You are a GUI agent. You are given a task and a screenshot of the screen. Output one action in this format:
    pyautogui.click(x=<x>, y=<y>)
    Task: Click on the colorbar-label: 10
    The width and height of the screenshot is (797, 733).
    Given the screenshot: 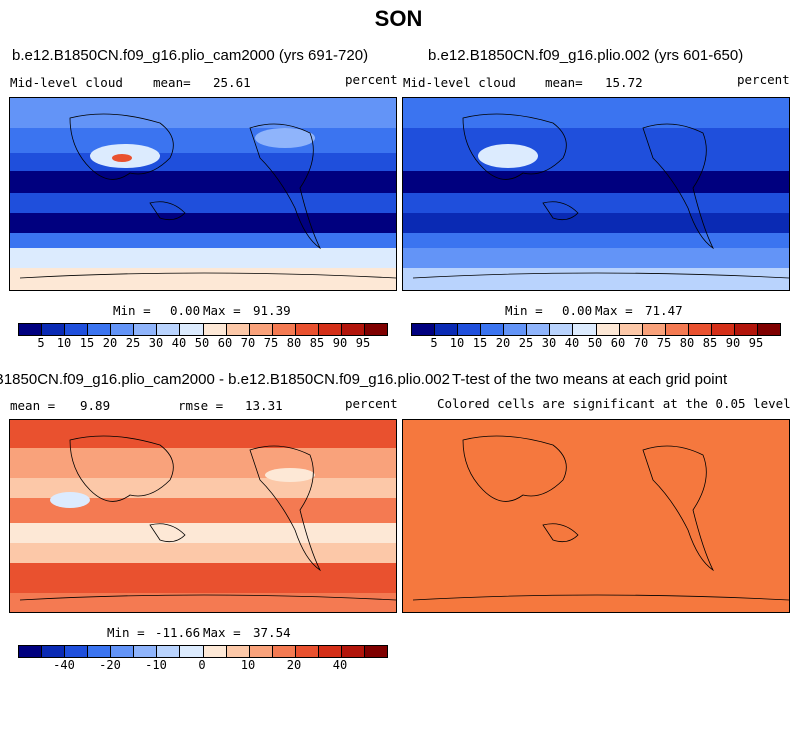 What is the action you would take?
    pyautogui.click(x=64, y=343)
    